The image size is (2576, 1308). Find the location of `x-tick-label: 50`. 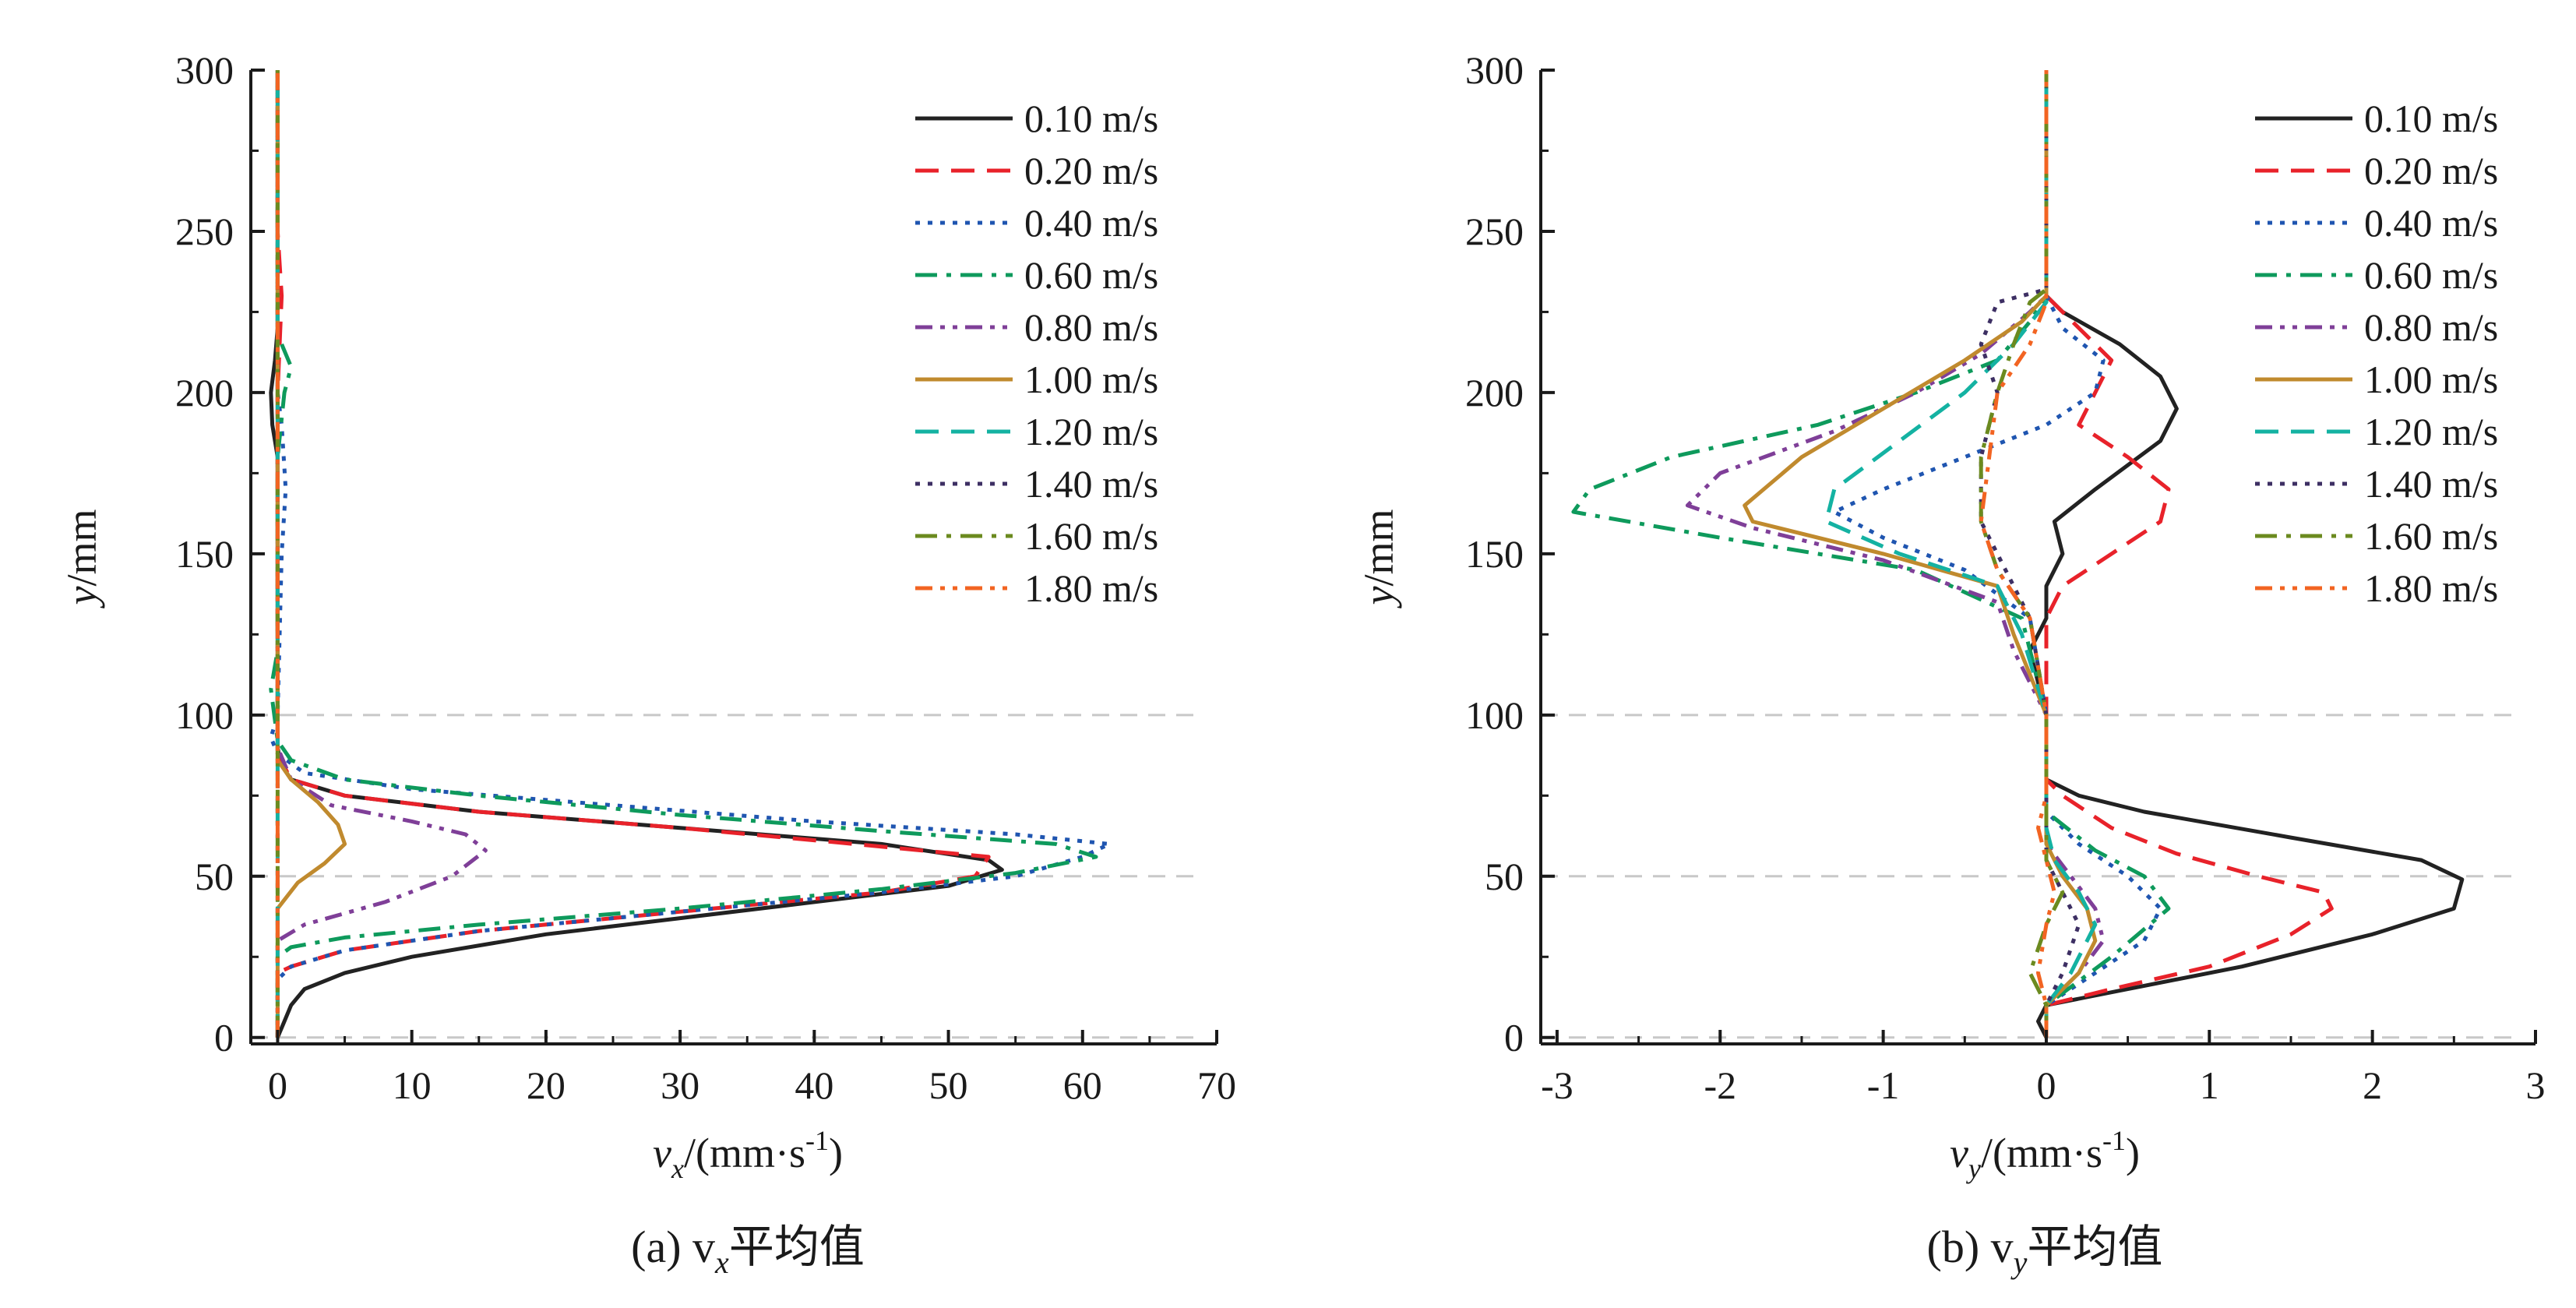

x-tick-label: 50 is located at coordinates (948, 1085).